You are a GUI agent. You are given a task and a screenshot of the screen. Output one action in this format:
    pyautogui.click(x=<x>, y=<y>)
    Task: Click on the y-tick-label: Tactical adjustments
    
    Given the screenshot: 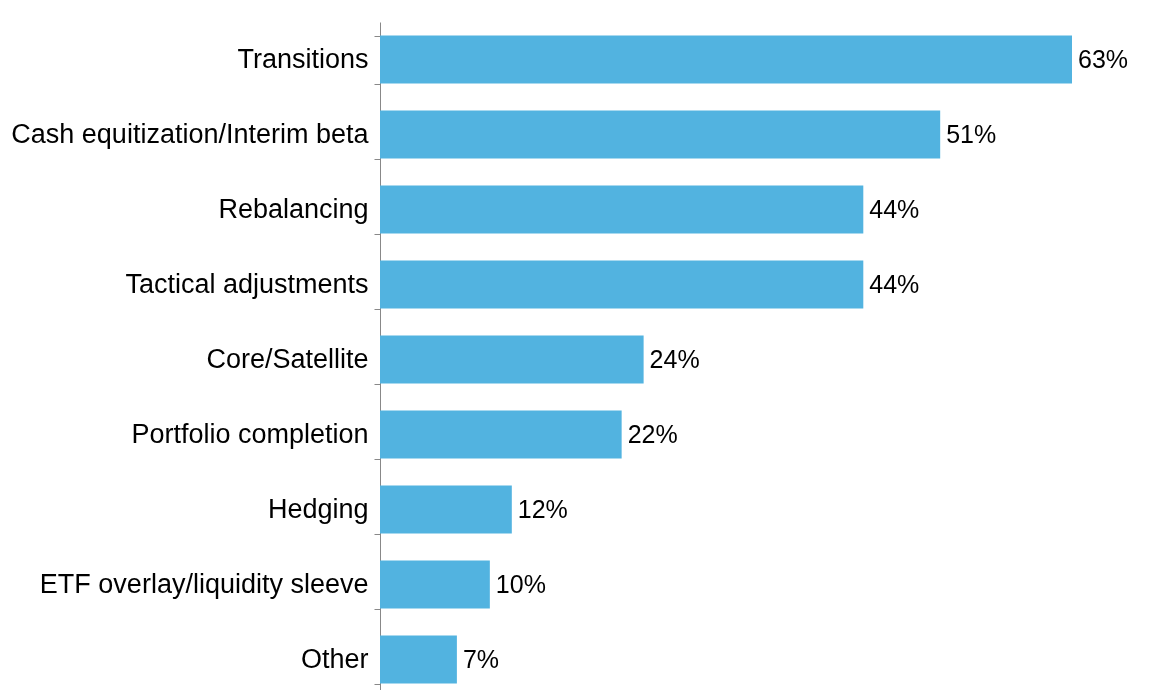 What is the action you would take?
    pyautogui.click(x=247, y=284)
    